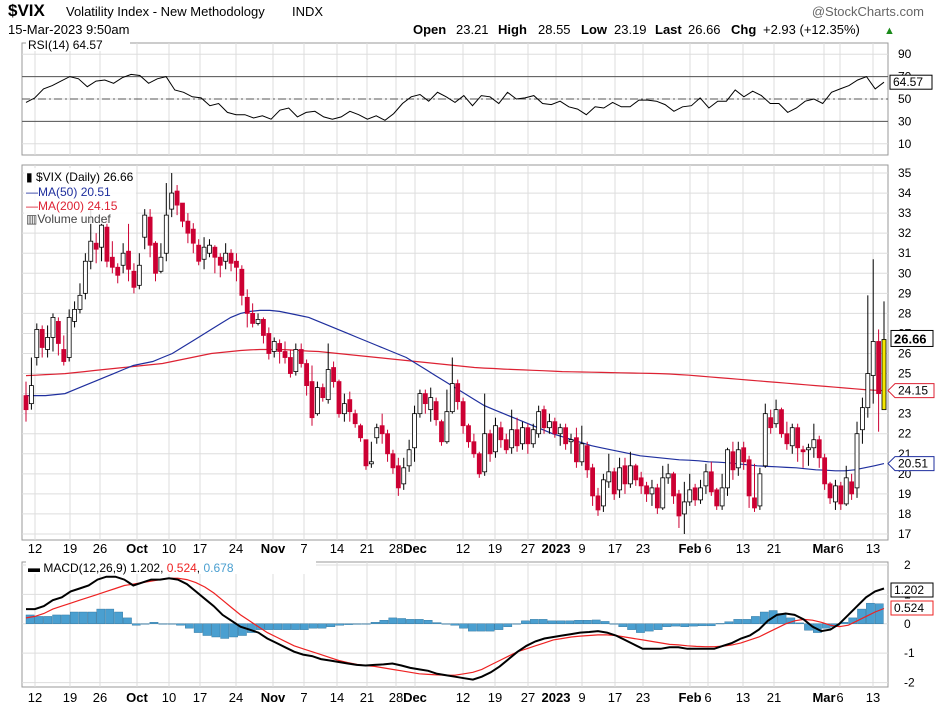  I want to click on price-y-tick: 25, so click(905, 374).